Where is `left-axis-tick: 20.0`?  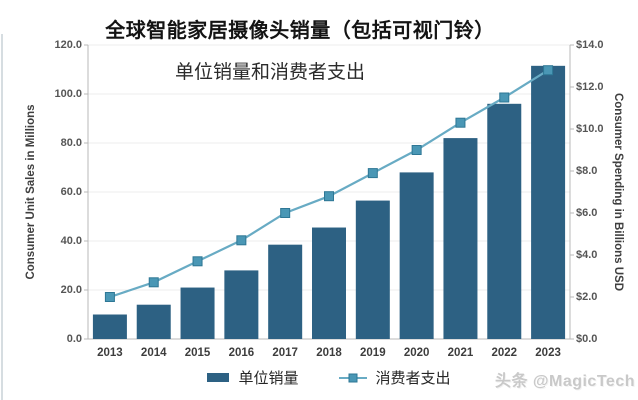 left-axis-tick: 20.0 is located at coordinates (71, 290).